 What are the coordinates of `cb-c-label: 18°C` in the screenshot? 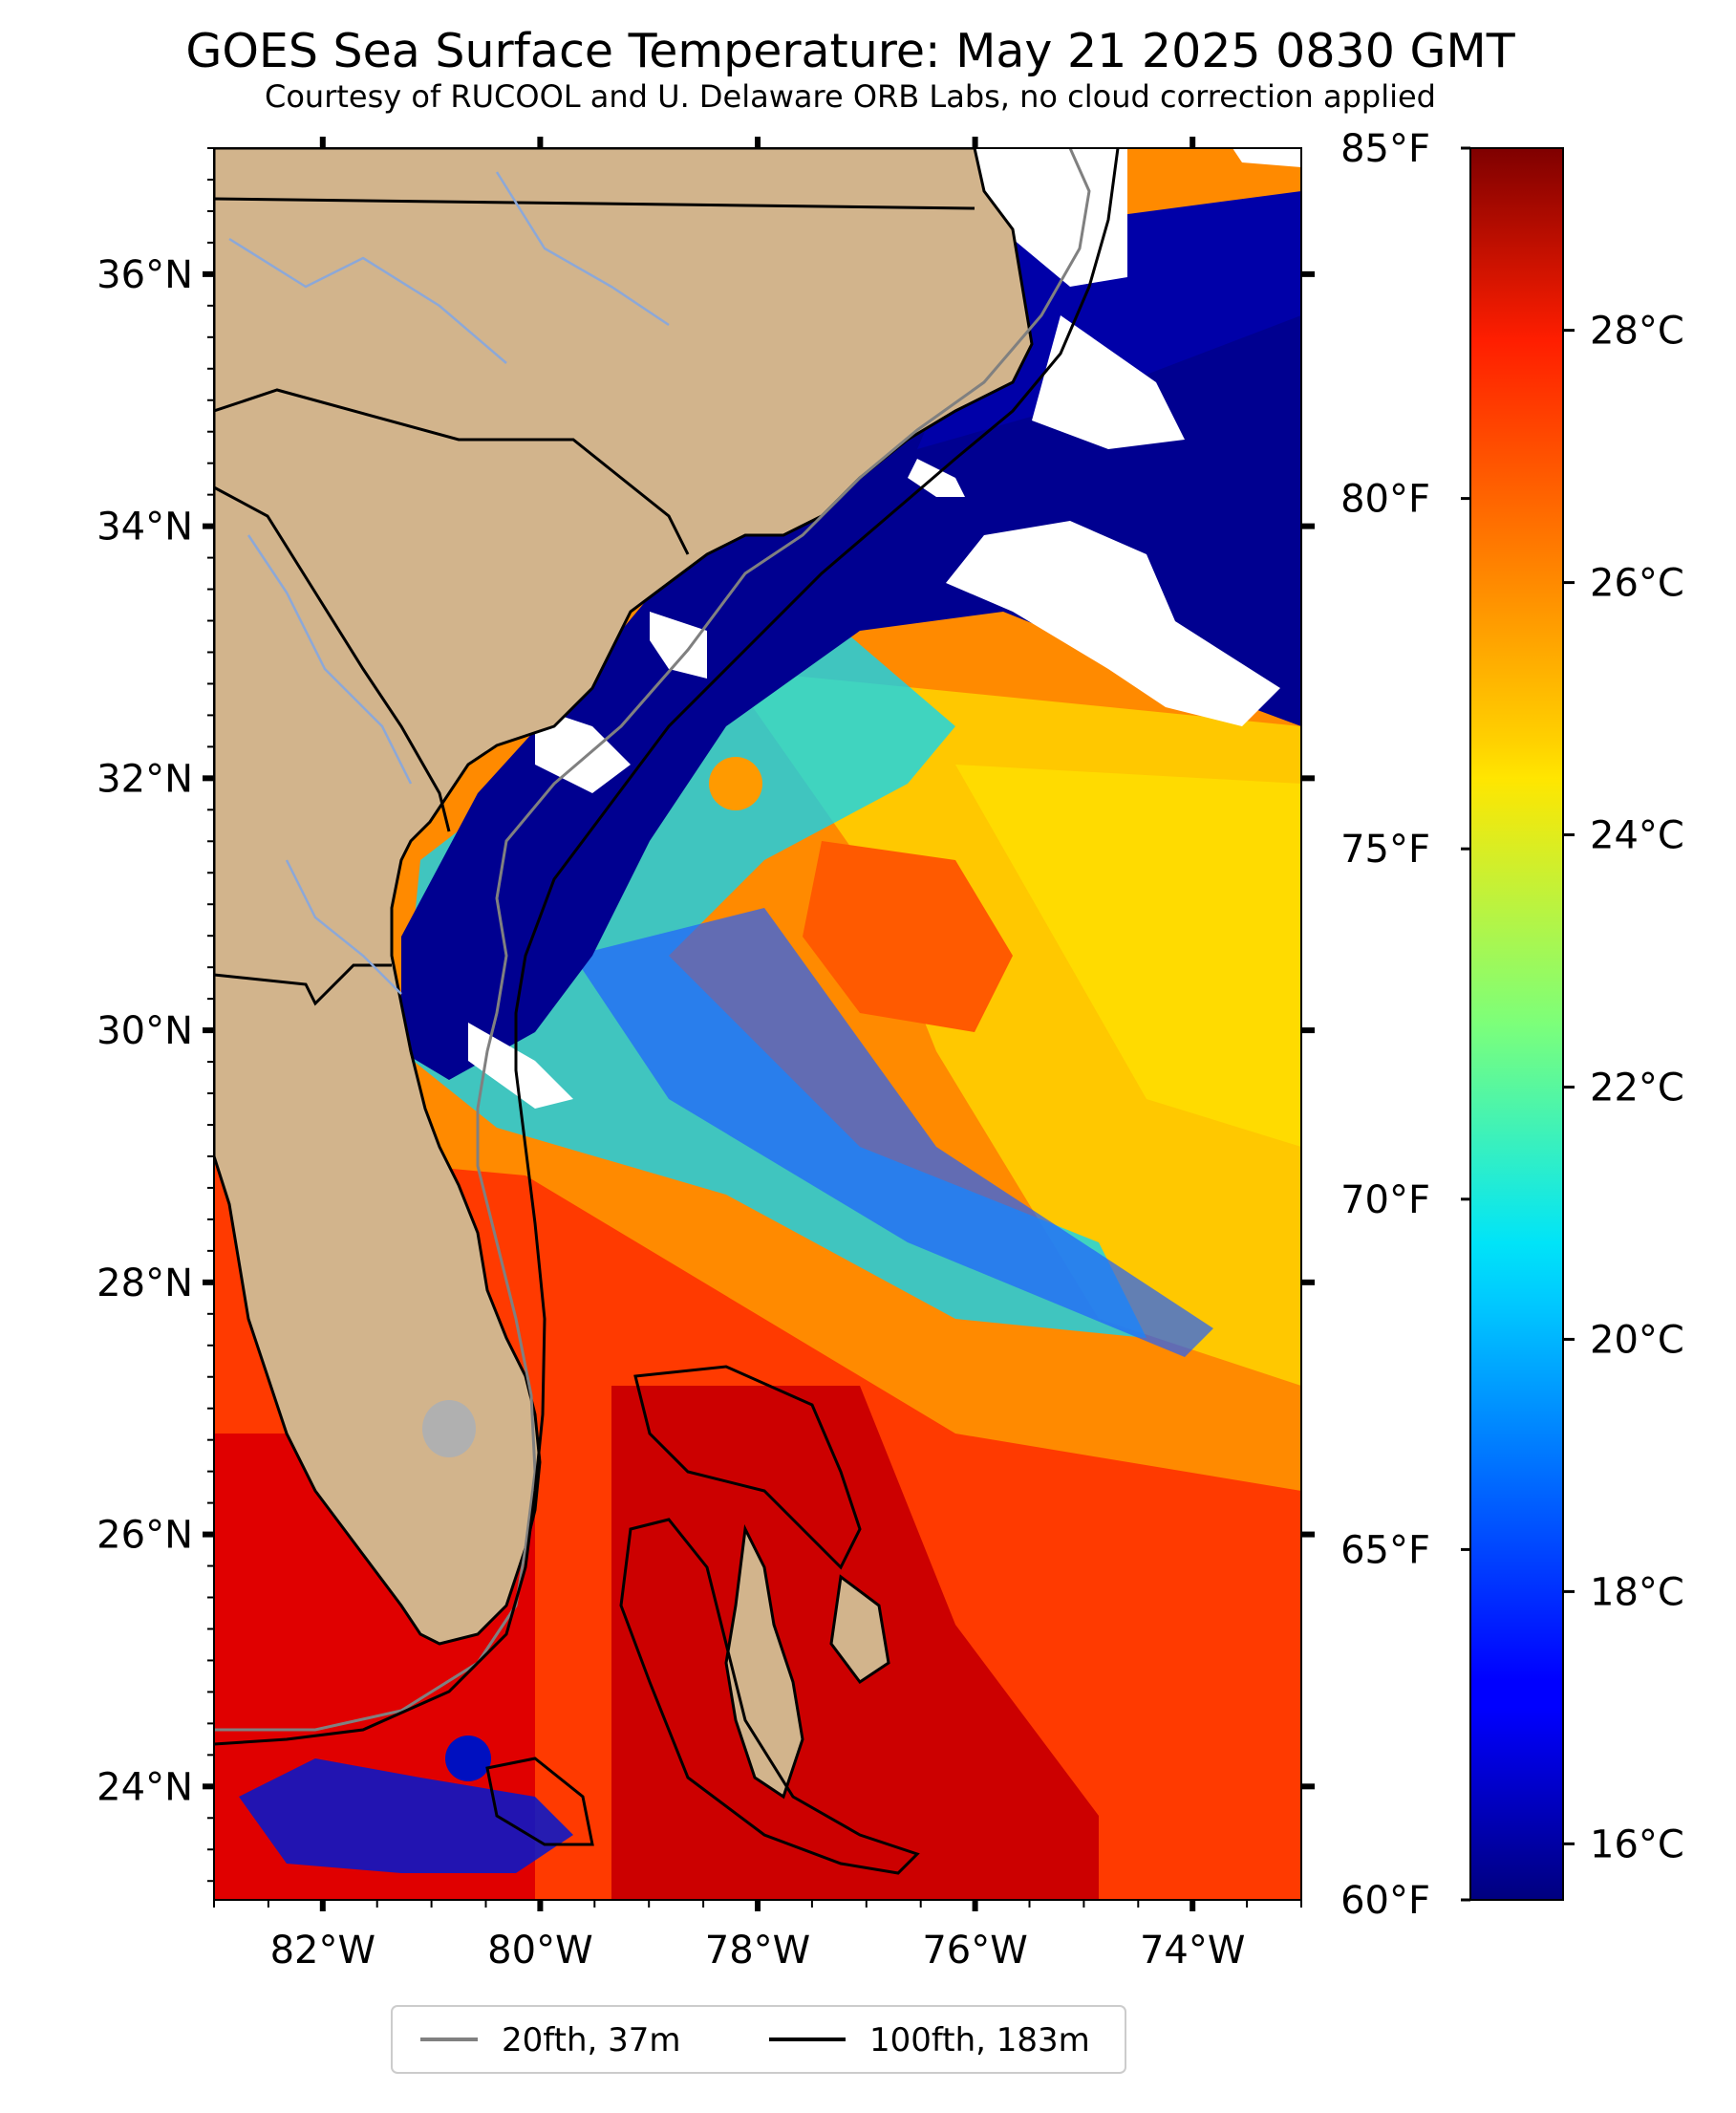 It's located at (1637, 1592).